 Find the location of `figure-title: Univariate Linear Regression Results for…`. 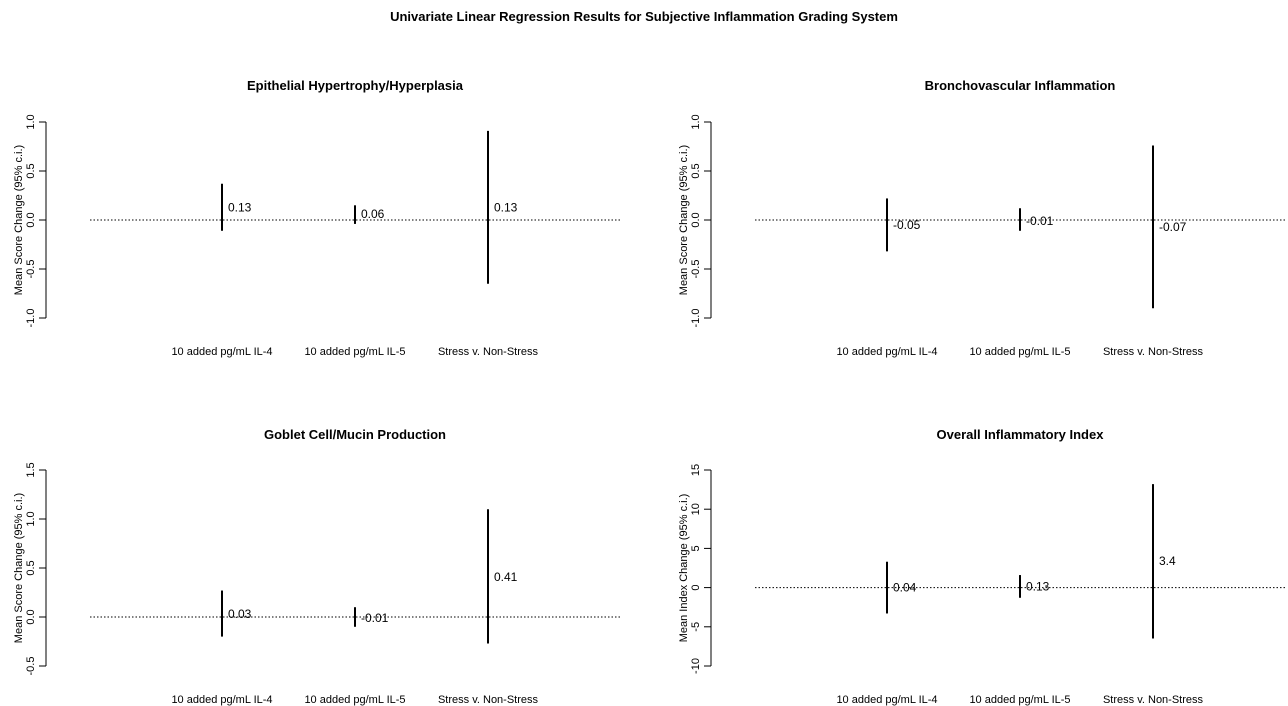

figure-title: Univariate Linear Regression Results for… is located at coordinates (644, 16).